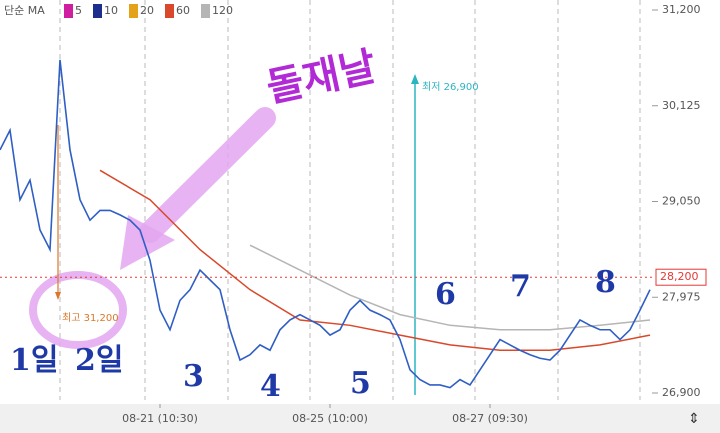 The width and height of the screenshot is (720, 433). What do you see at coordinates (681, 296) in the screenshot?
I see `y-tick-label: 27,975` at bounding box center [681, 296].